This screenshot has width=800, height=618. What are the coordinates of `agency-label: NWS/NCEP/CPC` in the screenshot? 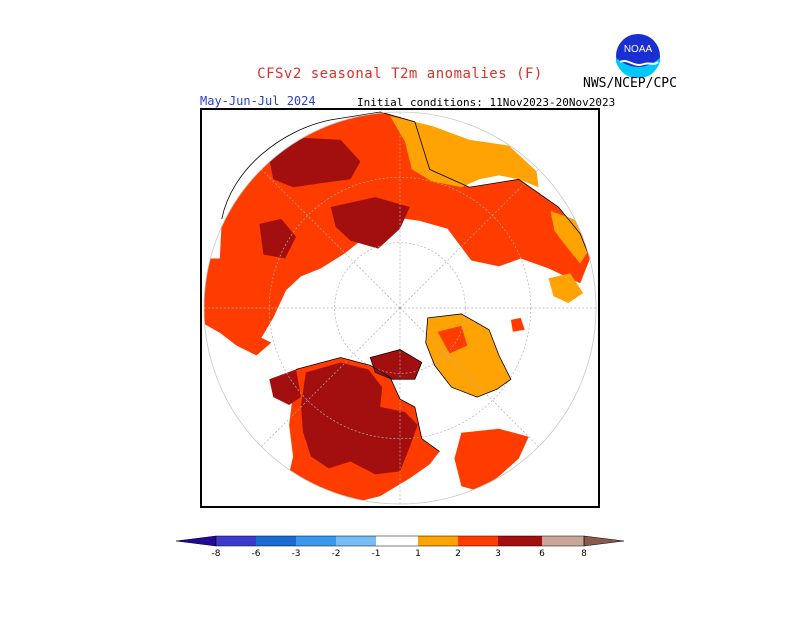 It's located at (630, 83).